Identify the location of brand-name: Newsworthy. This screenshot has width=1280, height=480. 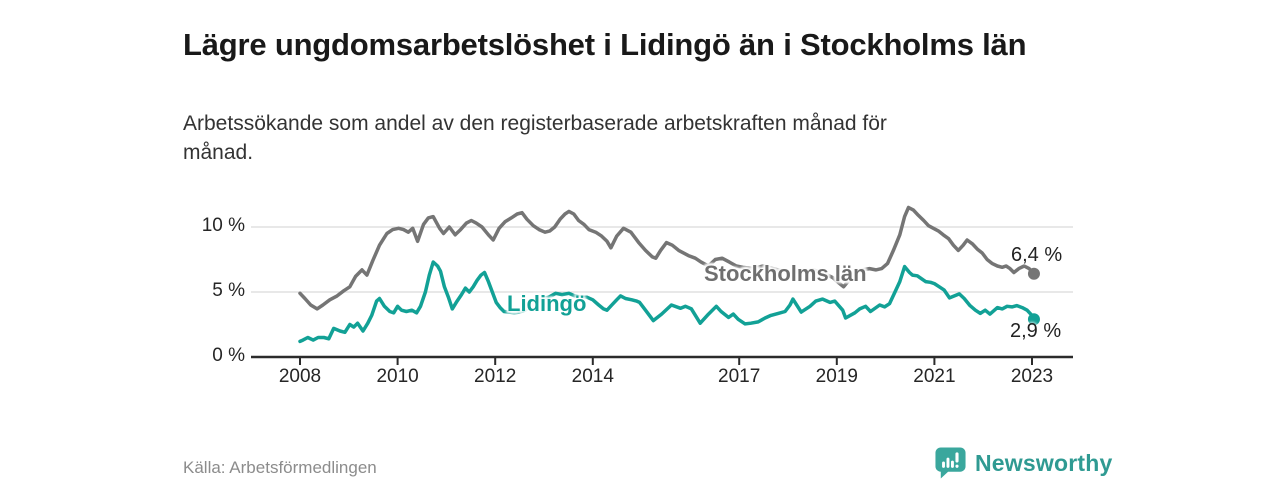
(1044, 462).